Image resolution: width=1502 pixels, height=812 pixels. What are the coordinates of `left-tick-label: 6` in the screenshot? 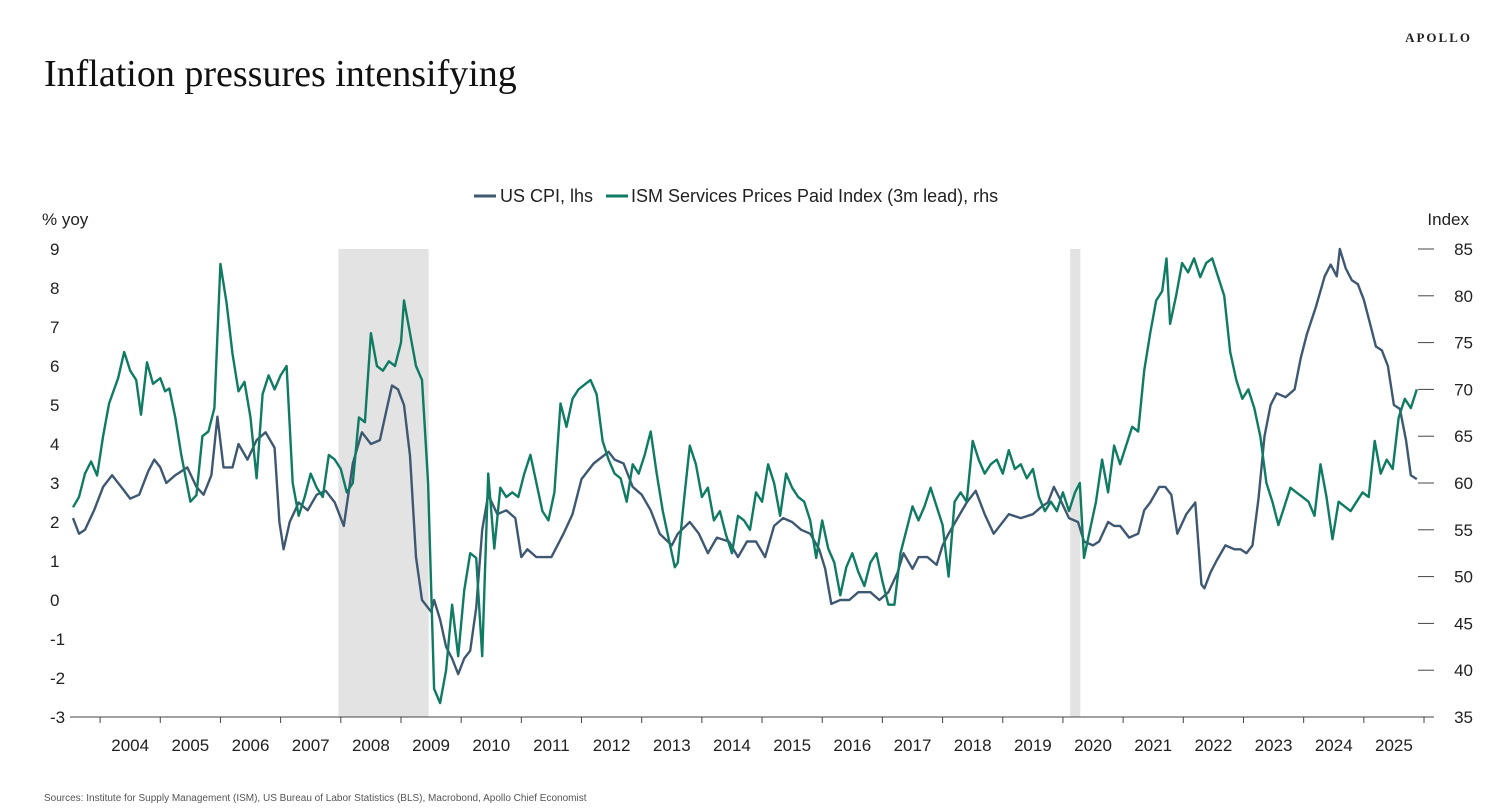 It's located at (54, 366).